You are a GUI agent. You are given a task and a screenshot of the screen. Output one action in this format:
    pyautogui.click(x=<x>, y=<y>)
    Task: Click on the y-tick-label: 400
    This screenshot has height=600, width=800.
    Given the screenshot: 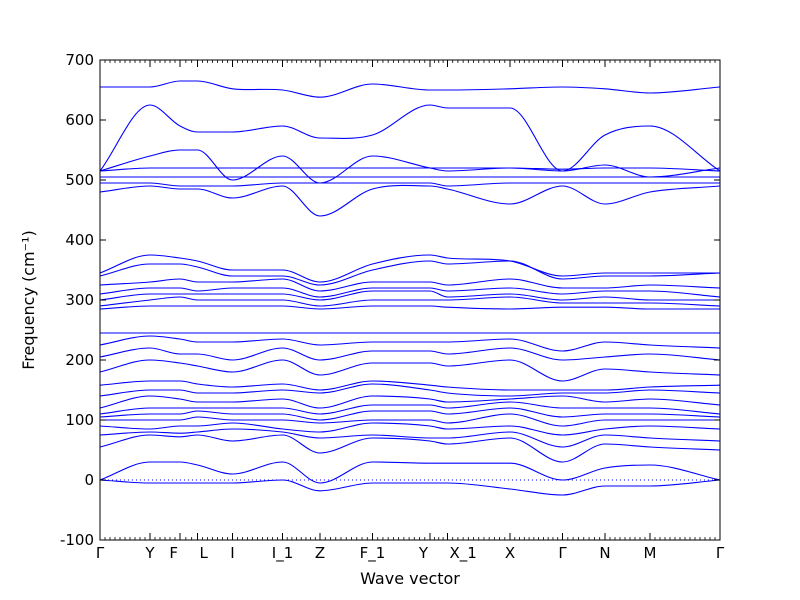 What is the action you would take?
    pyautogui.click(x=79, y=240)
    